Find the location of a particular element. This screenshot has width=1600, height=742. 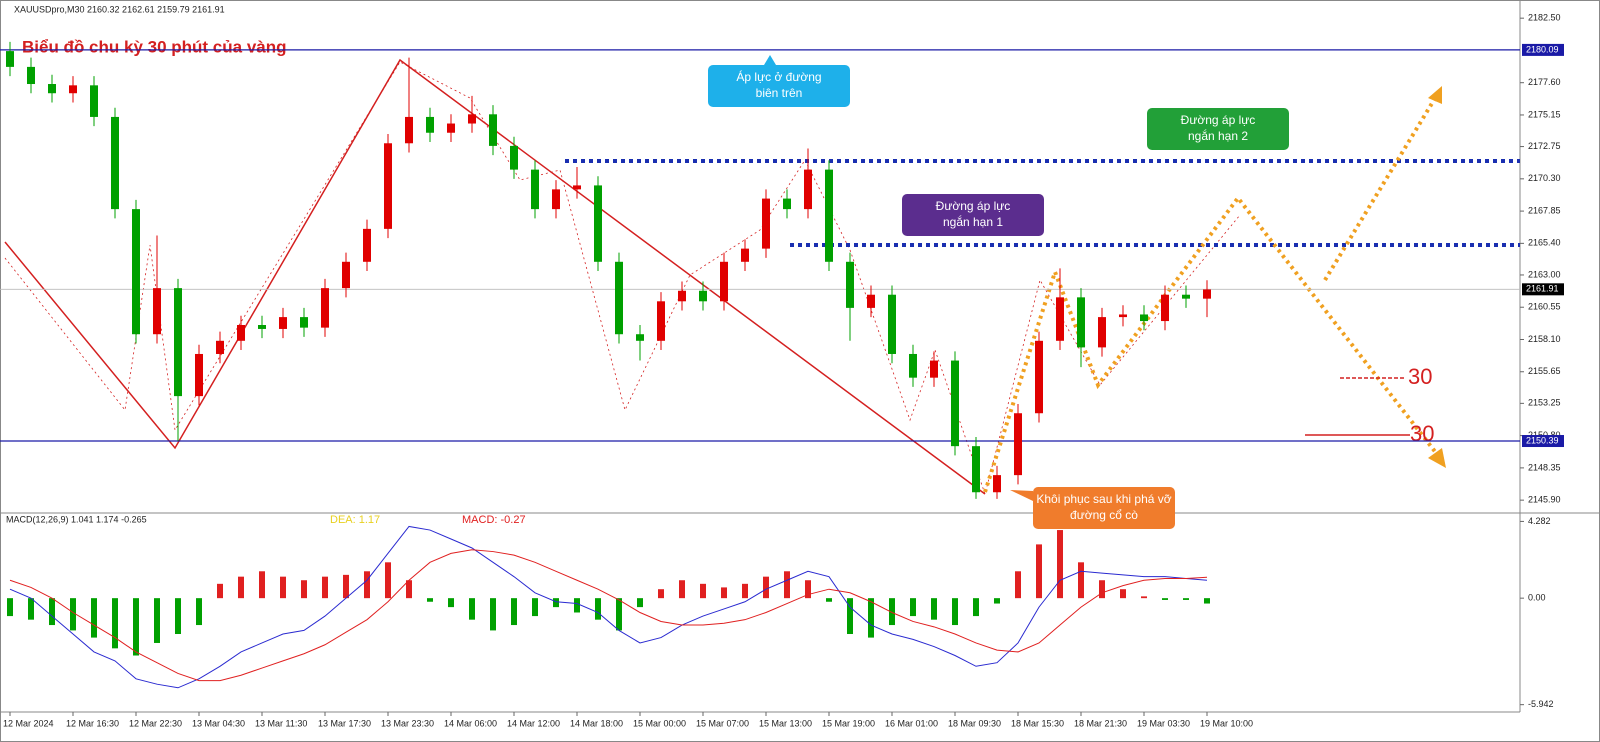

annotation: Khôi phục sau khi phá vỡ đường cổ cò is located at coordinates (1092, 508).